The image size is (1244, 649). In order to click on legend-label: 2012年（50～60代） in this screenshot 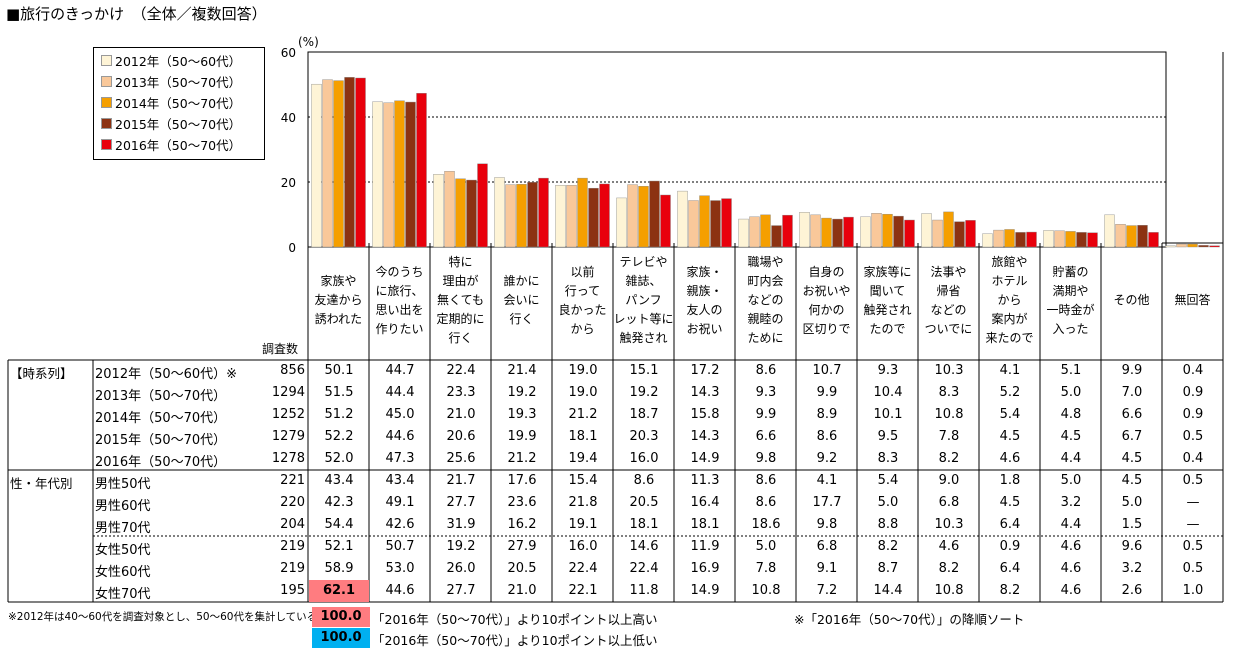, I will do `click(178, 61)`.